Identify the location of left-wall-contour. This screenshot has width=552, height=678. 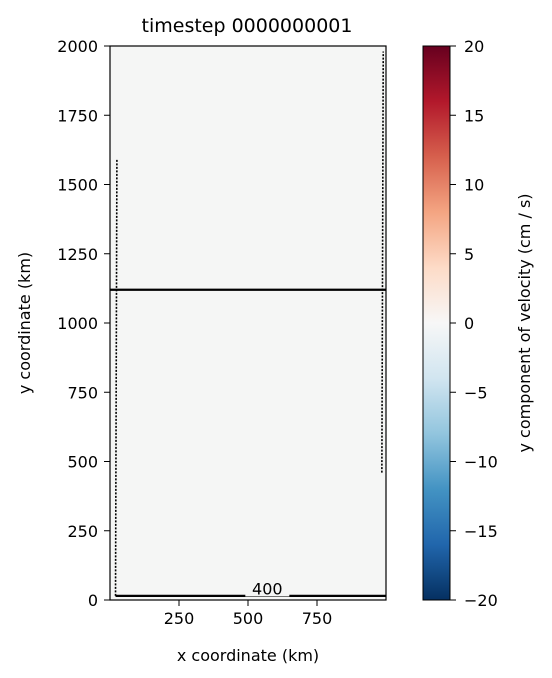
(116, 377).